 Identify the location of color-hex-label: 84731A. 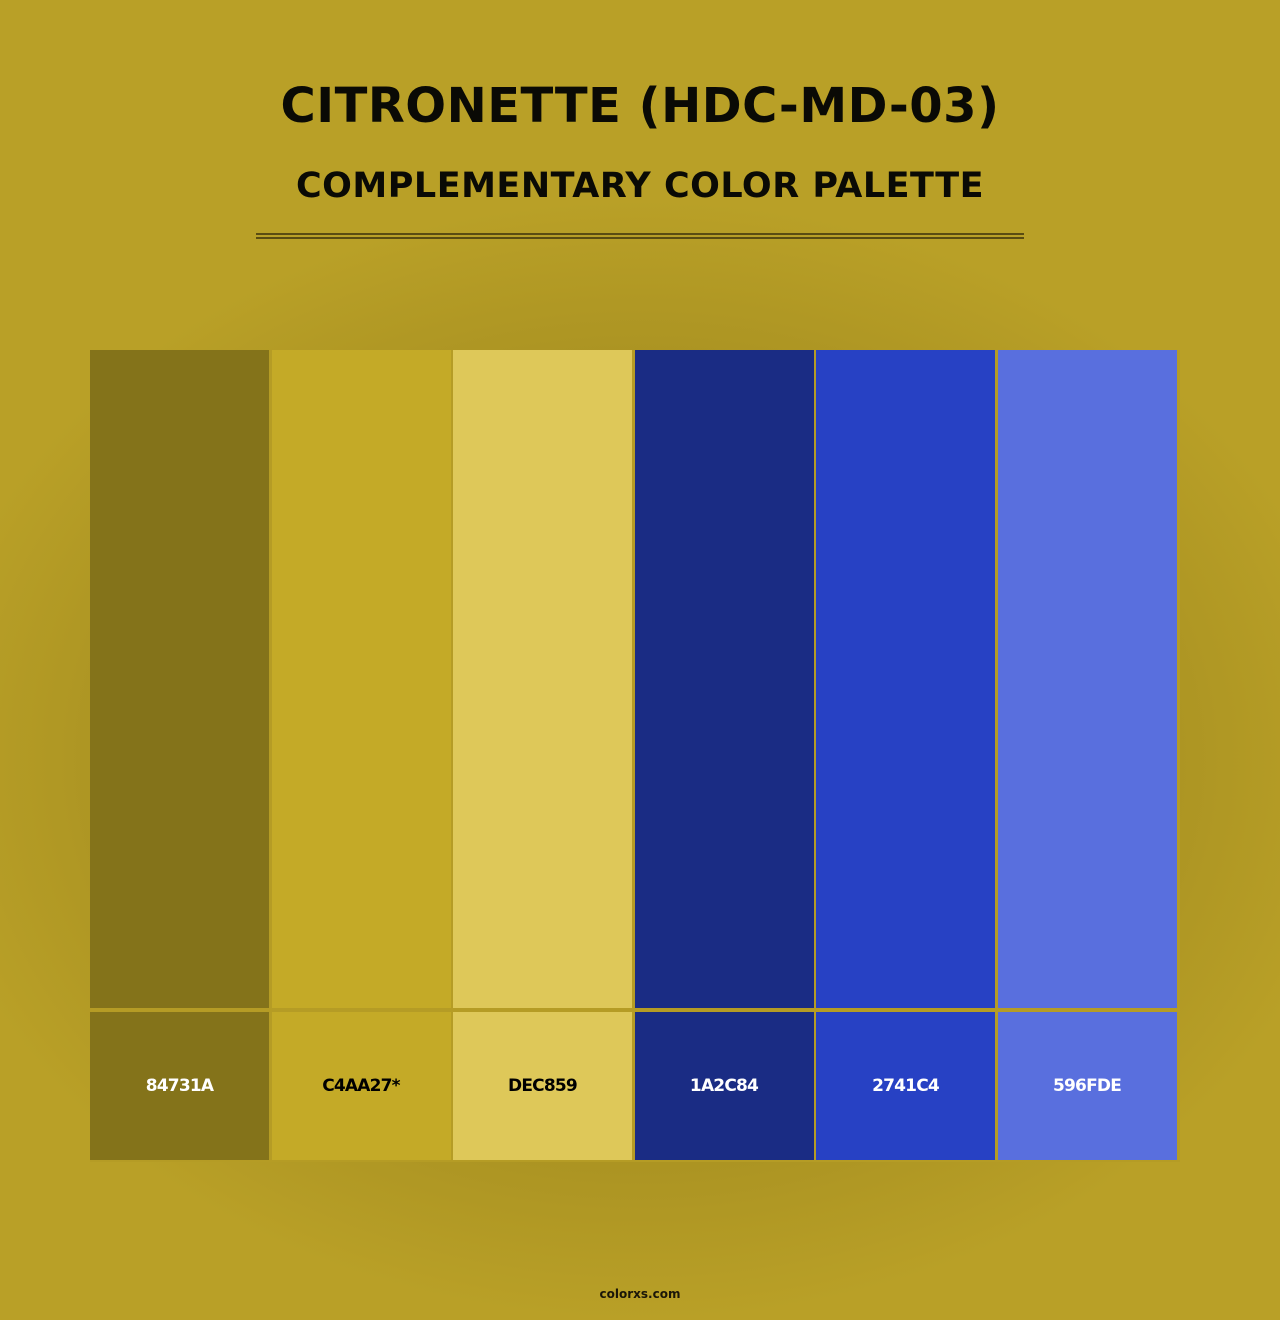
(179, 1086).